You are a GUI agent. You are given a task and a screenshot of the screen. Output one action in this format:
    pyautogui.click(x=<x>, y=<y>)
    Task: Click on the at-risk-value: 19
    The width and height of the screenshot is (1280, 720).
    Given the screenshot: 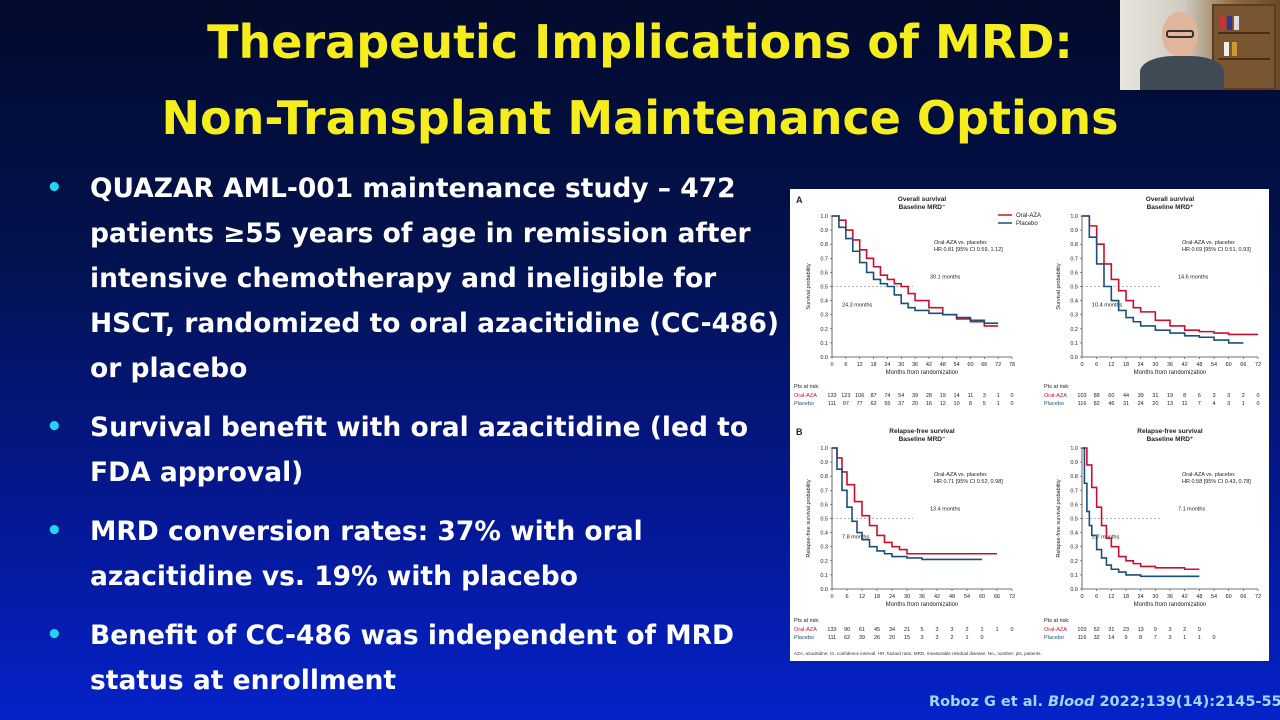 What is the action you would take?
    pyautogui.click(x=1170, y=396)
    